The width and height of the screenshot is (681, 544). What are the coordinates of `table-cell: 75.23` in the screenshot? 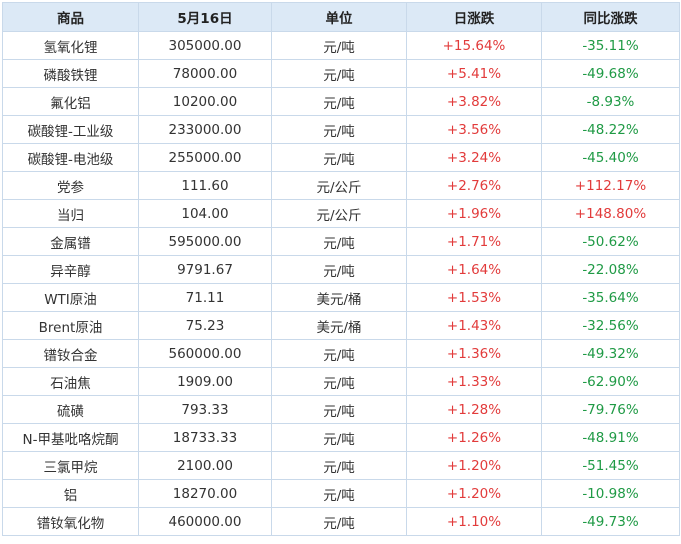 It's located at (205, 325).